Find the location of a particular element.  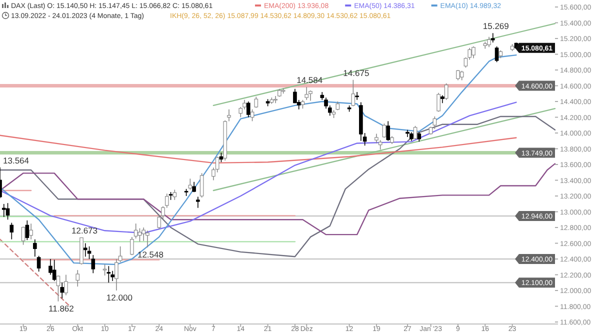

annotation: 11.862 is located at coordinates (61, 308).